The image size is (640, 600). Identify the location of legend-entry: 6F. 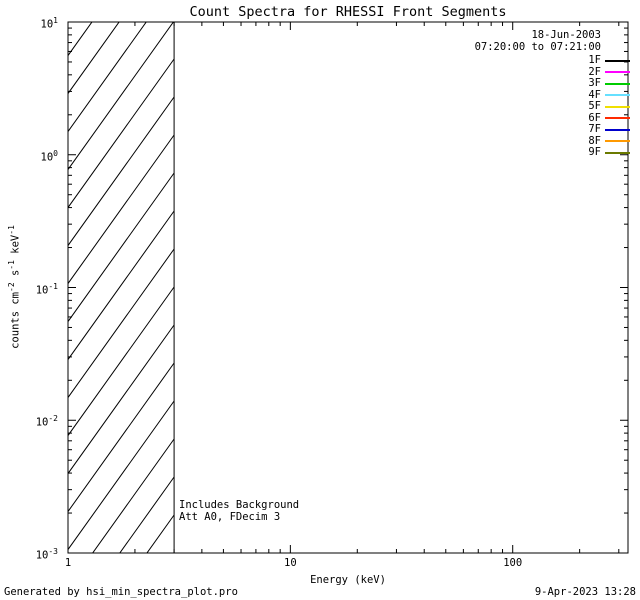
(552, 118).